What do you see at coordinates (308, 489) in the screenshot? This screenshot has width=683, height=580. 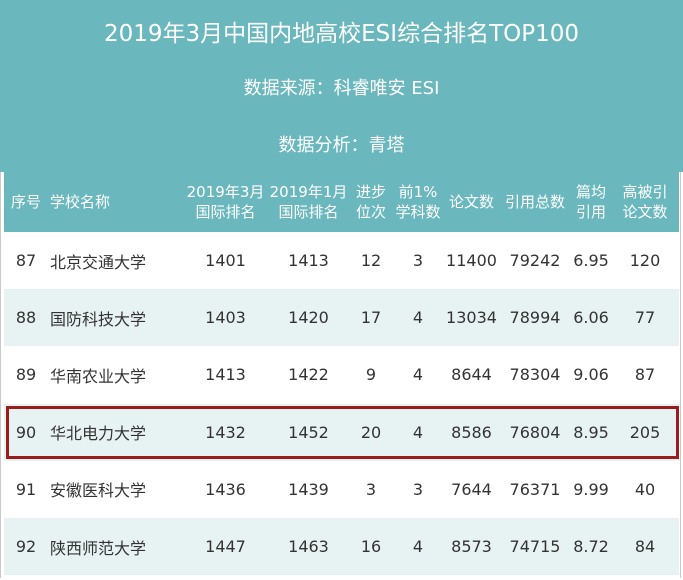 I see `cell-jan-rank: 1439` at bounding box center [308, 489].